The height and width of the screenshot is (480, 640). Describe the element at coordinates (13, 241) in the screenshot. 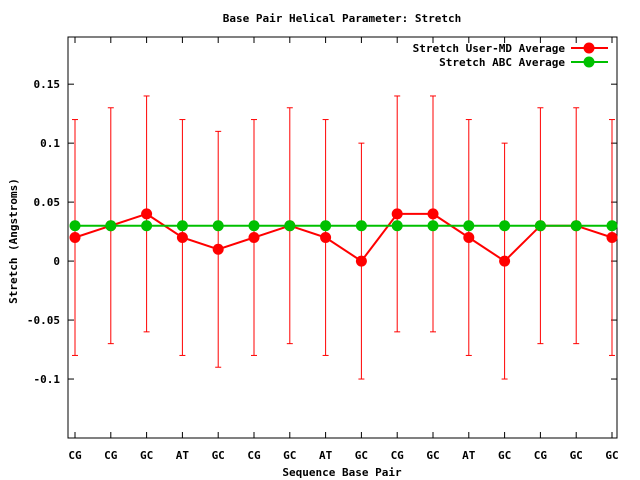

I see `y-axis-label: Stretch (Angstroms)` at that location.